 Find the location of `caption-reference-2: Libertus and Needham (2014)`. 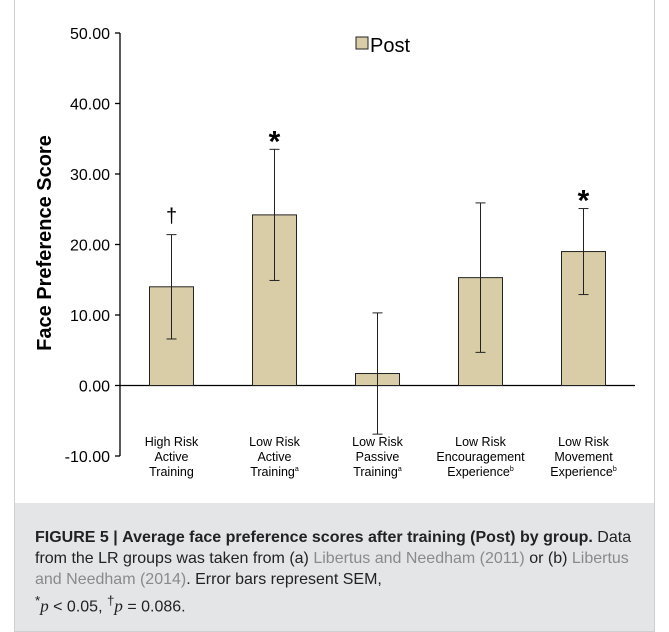

caption-reference-2: Libertus and Needham (2014) is located at coordinates (332, 569).